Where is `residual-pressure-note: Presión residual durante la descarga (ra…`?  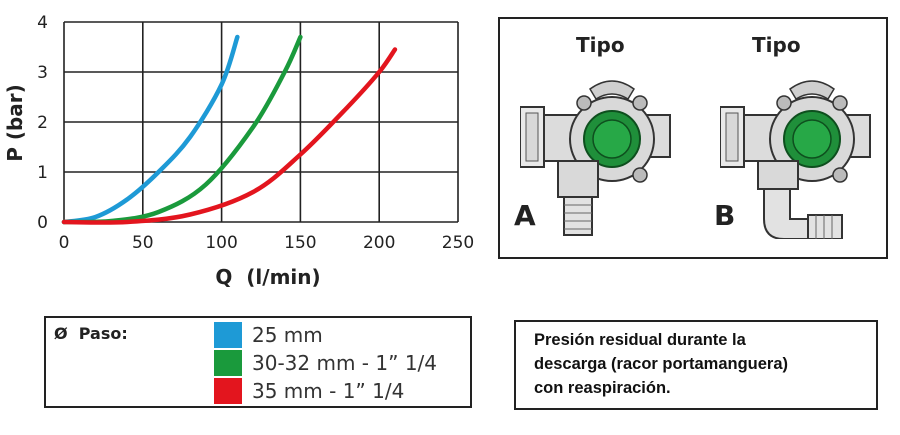
residual-pressure-note: Presión residual durante la descarga (ra… is located at coordinates (696, 365).